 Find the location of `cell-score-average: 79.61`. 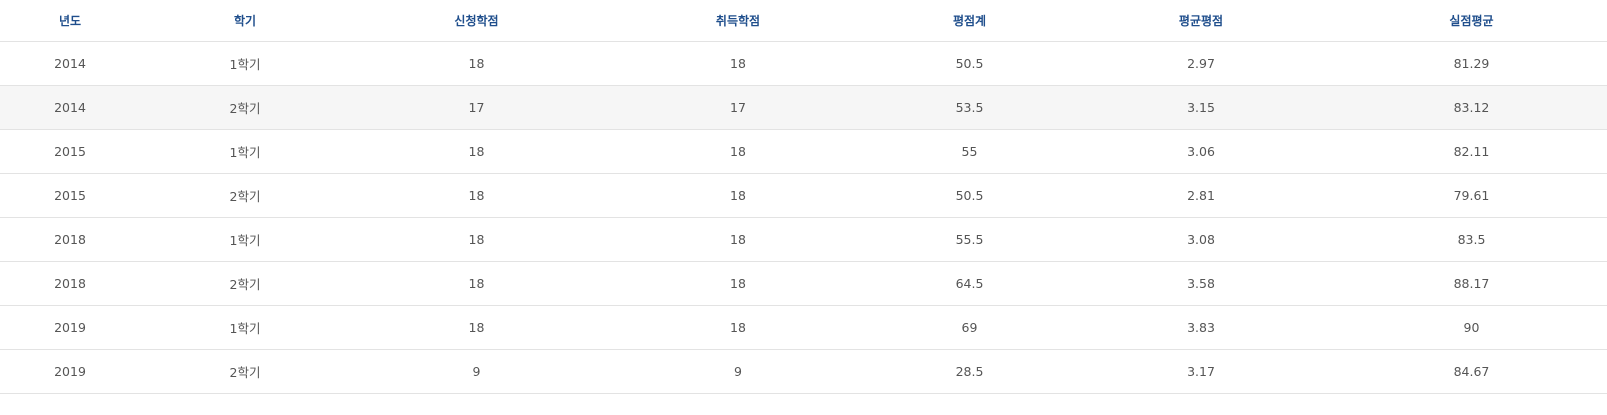

cell-score-average: 79.61 is located at coordinates (1471, 195).